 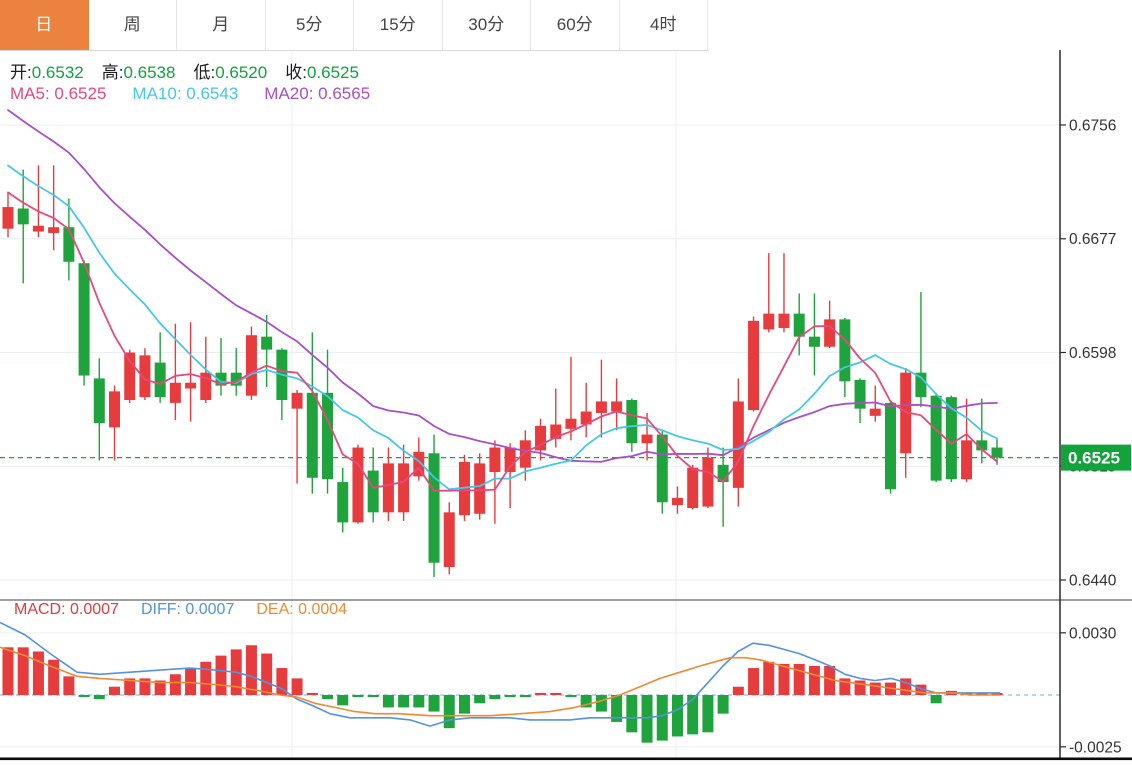 What do you see at coordinates (663, 25) in the screenshot?
I see `tab-4时: 4时` at bounding box center [663, 25].